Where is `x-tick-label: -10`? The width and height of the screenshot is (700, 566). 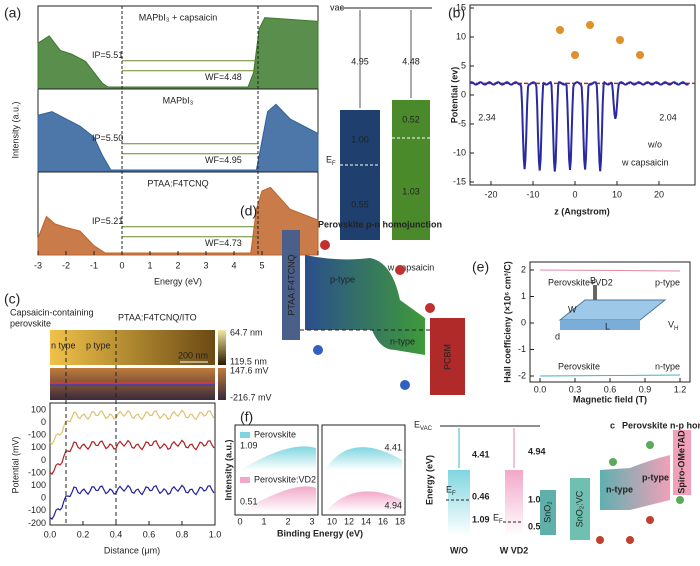 x-tick-label: -10 is located at coordinates (532, 194).